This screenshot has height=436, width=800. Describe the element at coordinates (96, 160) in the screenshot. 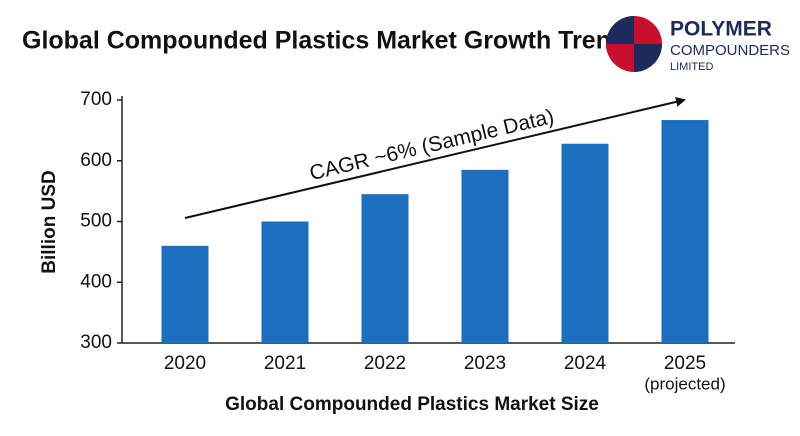

I see `y-tick-label: 600` at that location.